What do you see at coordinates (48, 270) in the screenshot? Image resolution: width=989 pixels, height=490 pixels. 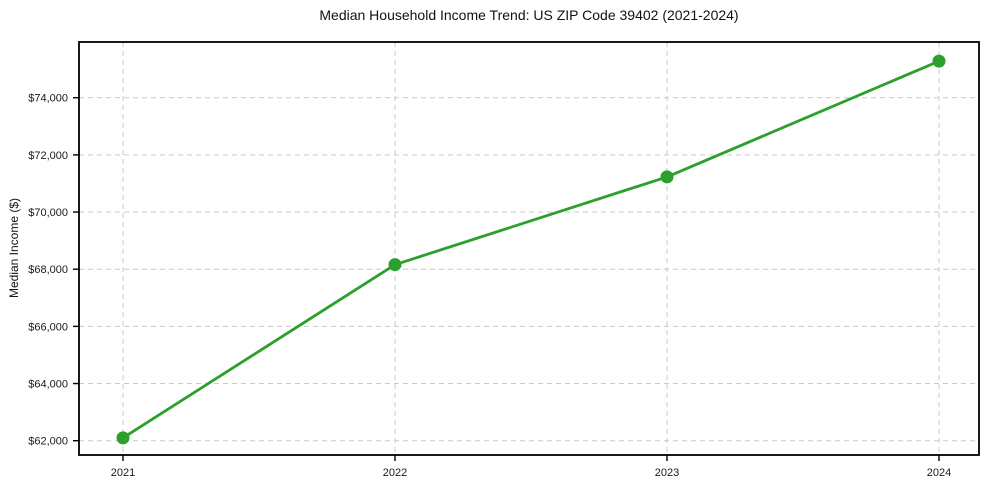 I see `y-tick-label: $68,000` at bounding box center [48, 270].